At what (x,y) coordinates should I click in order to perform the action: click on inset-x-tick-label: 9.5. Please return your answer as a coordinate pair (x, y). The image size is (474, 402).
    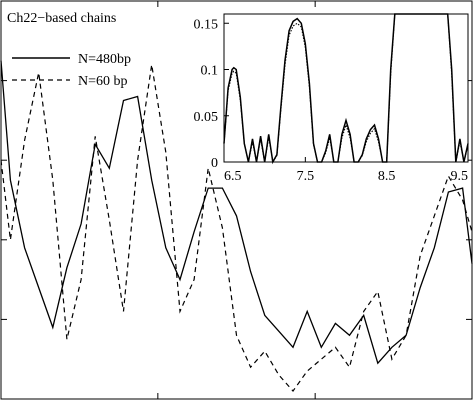
    Looking at the image, I should click on (460, 176).